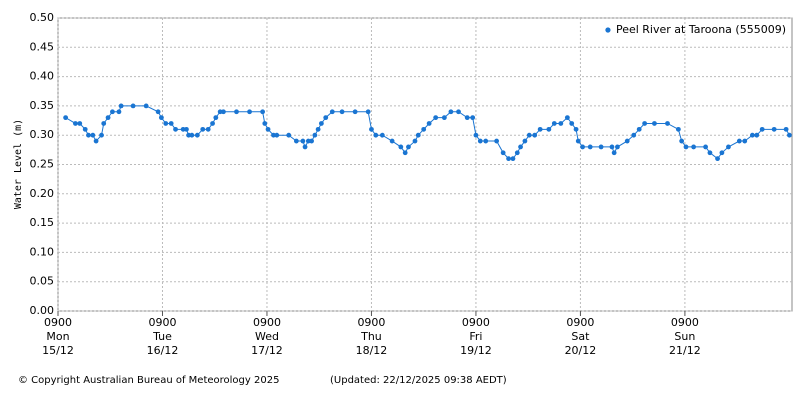  What do you see at coordinates (418, 380) in the screenshot?
I see `updated-note: (Updated: 22/12/2025 09:38 AEDT)` at bounding box center [418, 380].